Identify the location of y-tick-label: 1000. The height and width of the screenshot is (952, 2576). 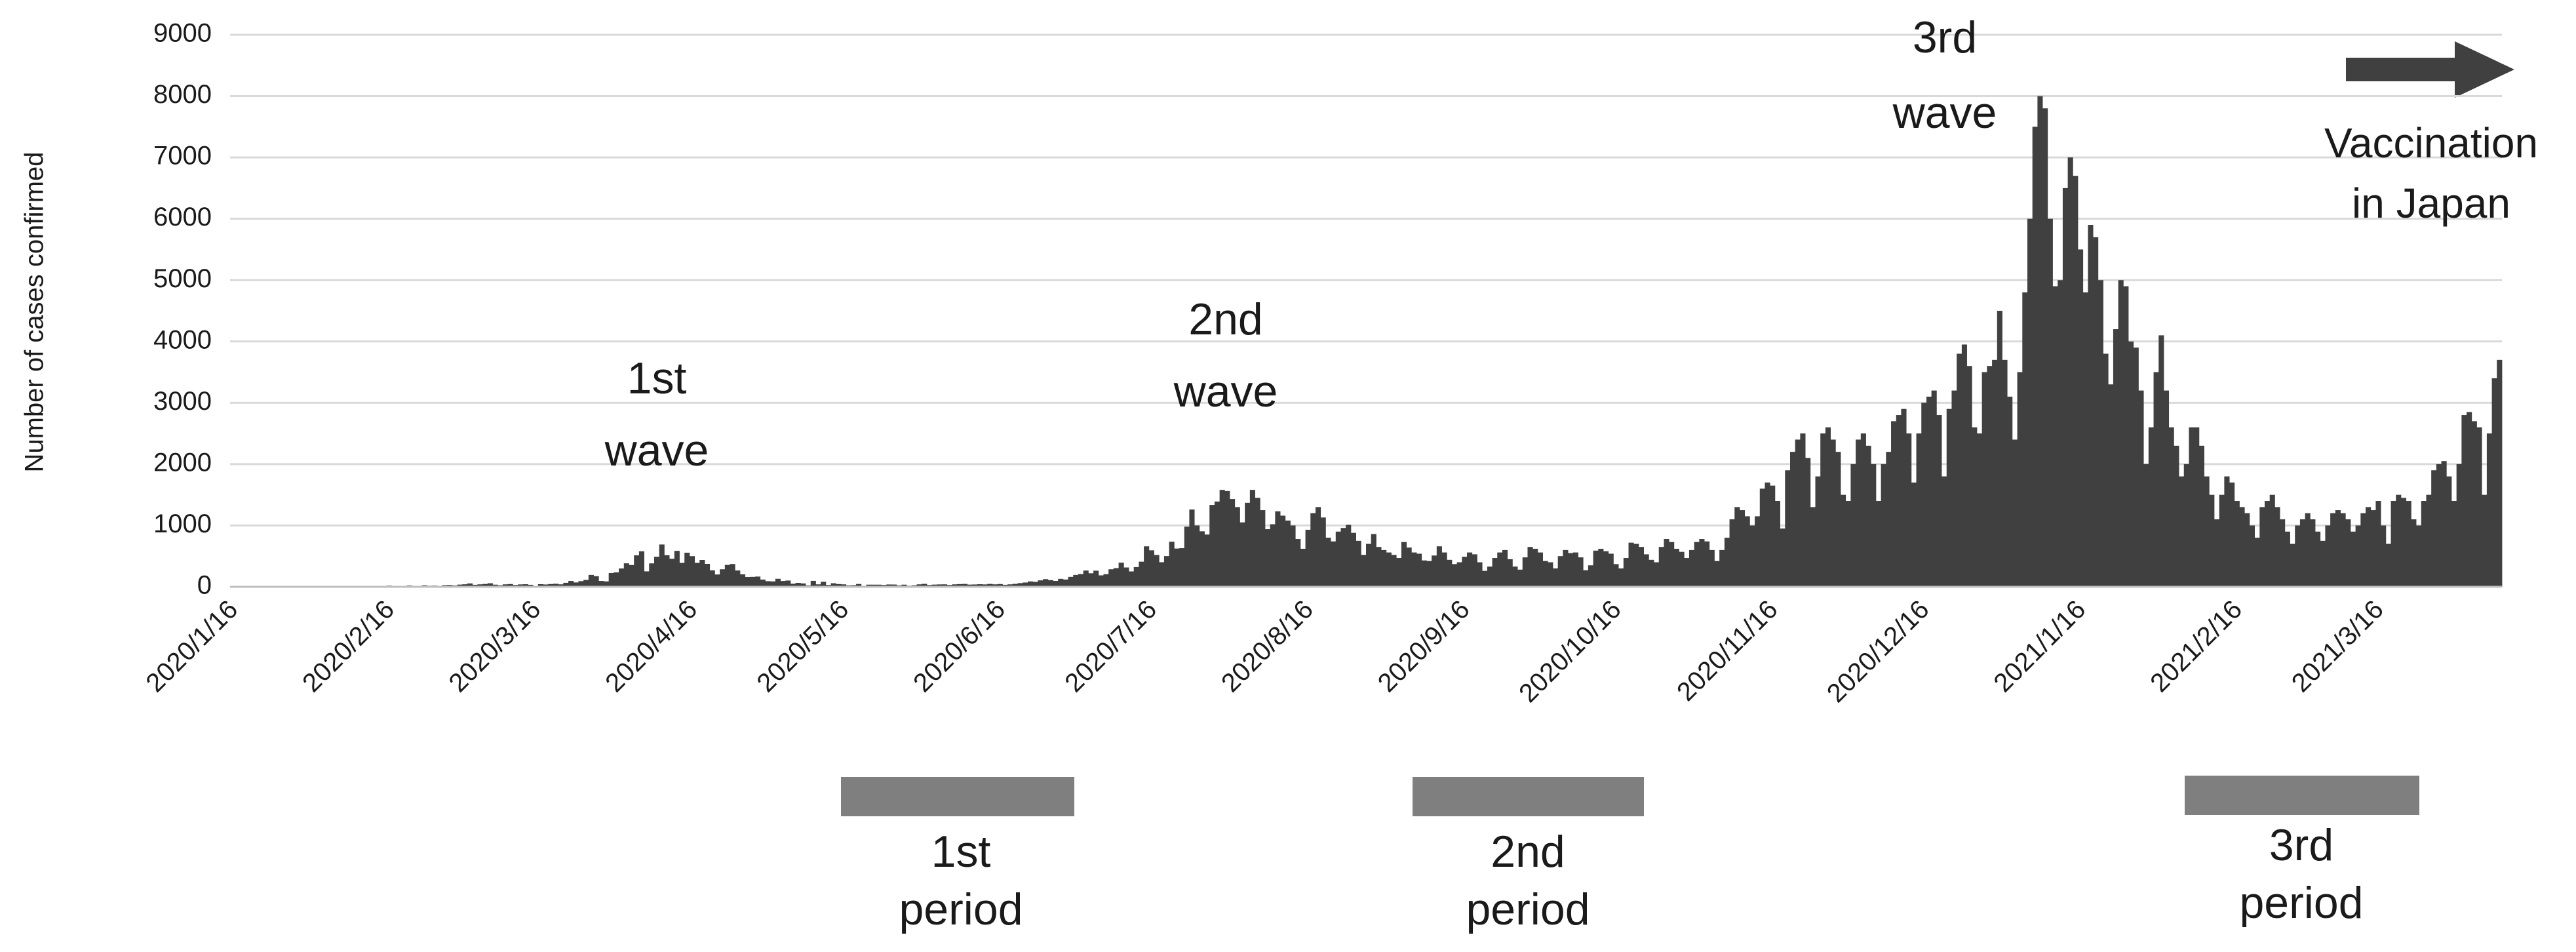
(182, 523).